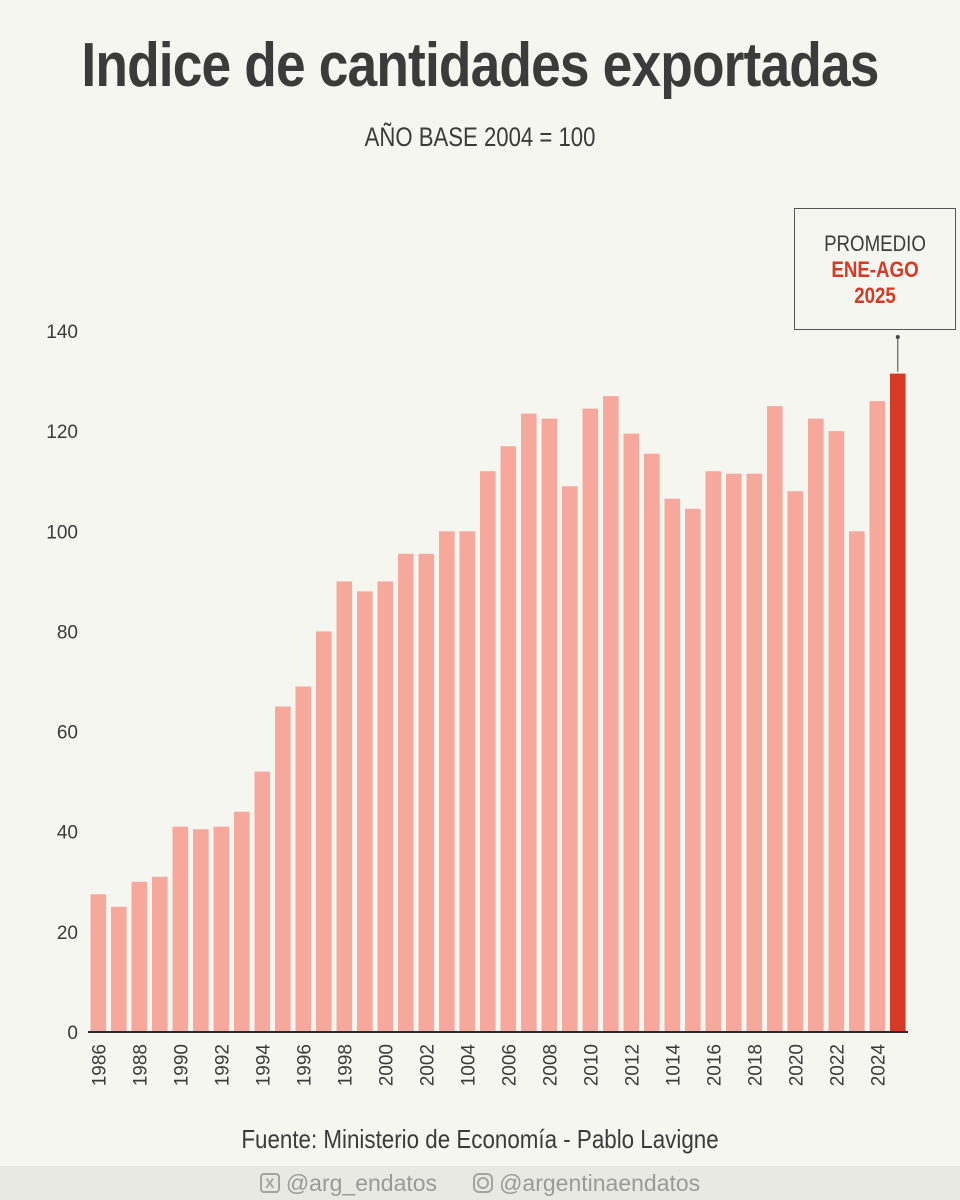 This screenshot has width=960, height=1200. I want to click on footer-bar: X @arg_endatos @argentinaendatos, so click(480, 1183).